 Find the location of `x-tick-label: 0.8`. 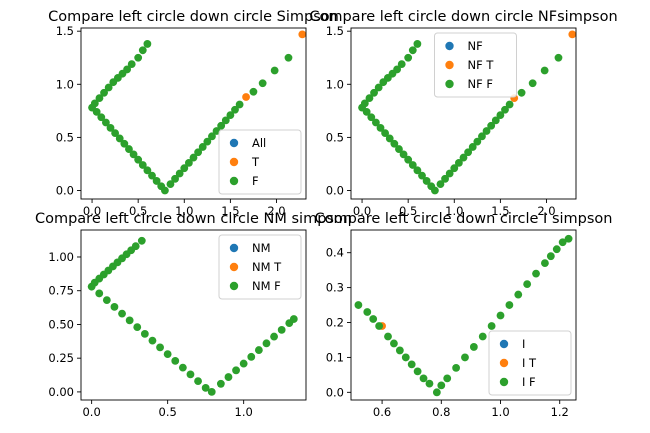

x-tick-label: 0.8 is located at coordinates (441, 412).